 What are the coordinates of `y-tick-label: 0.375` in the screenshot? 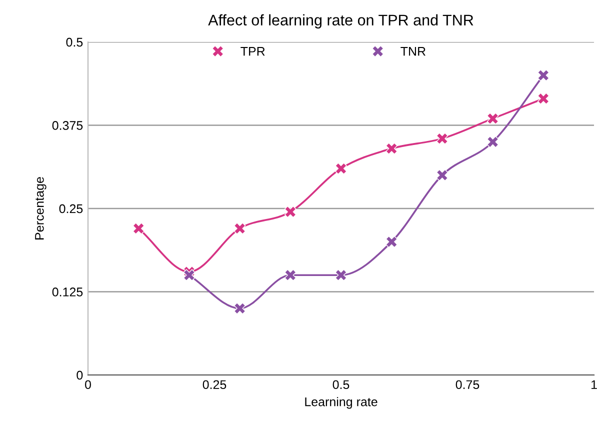 It's located at (67, 125).